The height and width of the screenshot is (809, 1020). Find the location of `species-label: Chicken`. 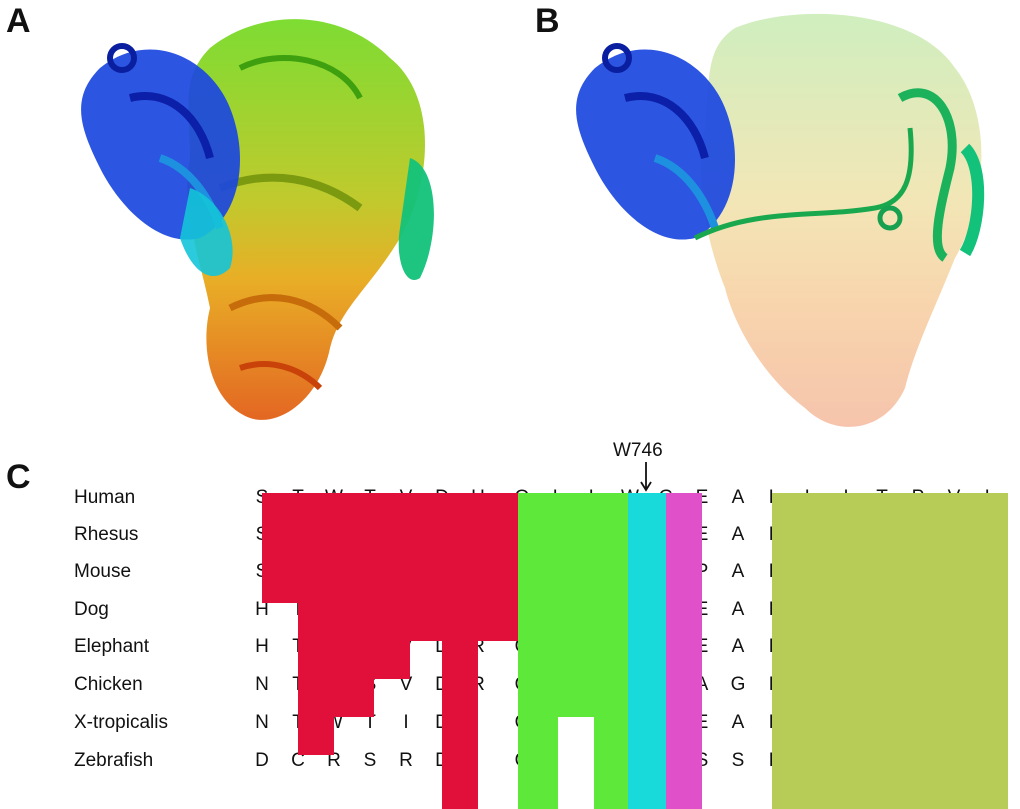

species-label: Chicken is located at coordinates (108, 684).